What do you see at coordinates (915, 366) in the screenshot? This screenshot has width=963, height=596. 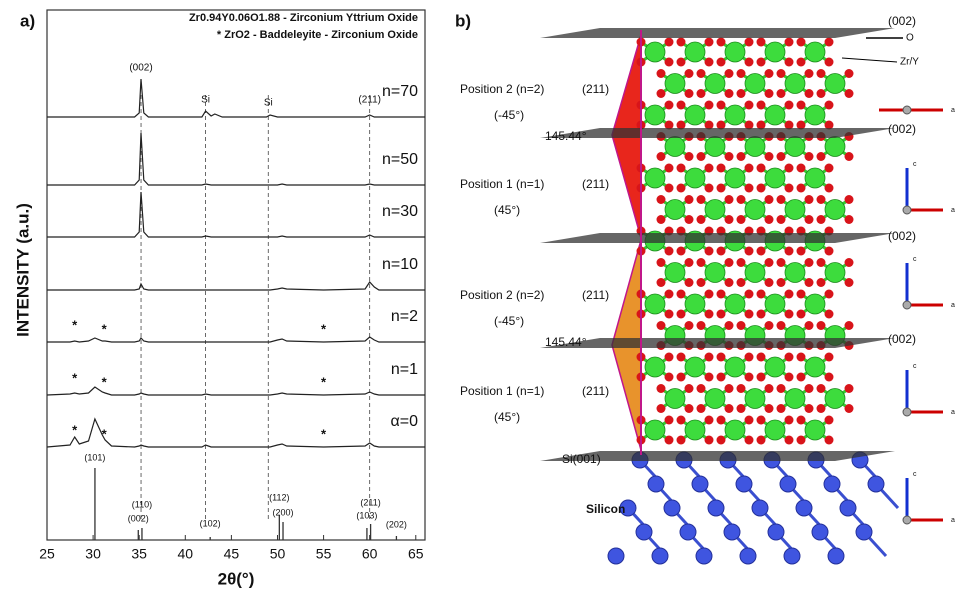 I see `axis-label: c` at bounding box center [915, 366].